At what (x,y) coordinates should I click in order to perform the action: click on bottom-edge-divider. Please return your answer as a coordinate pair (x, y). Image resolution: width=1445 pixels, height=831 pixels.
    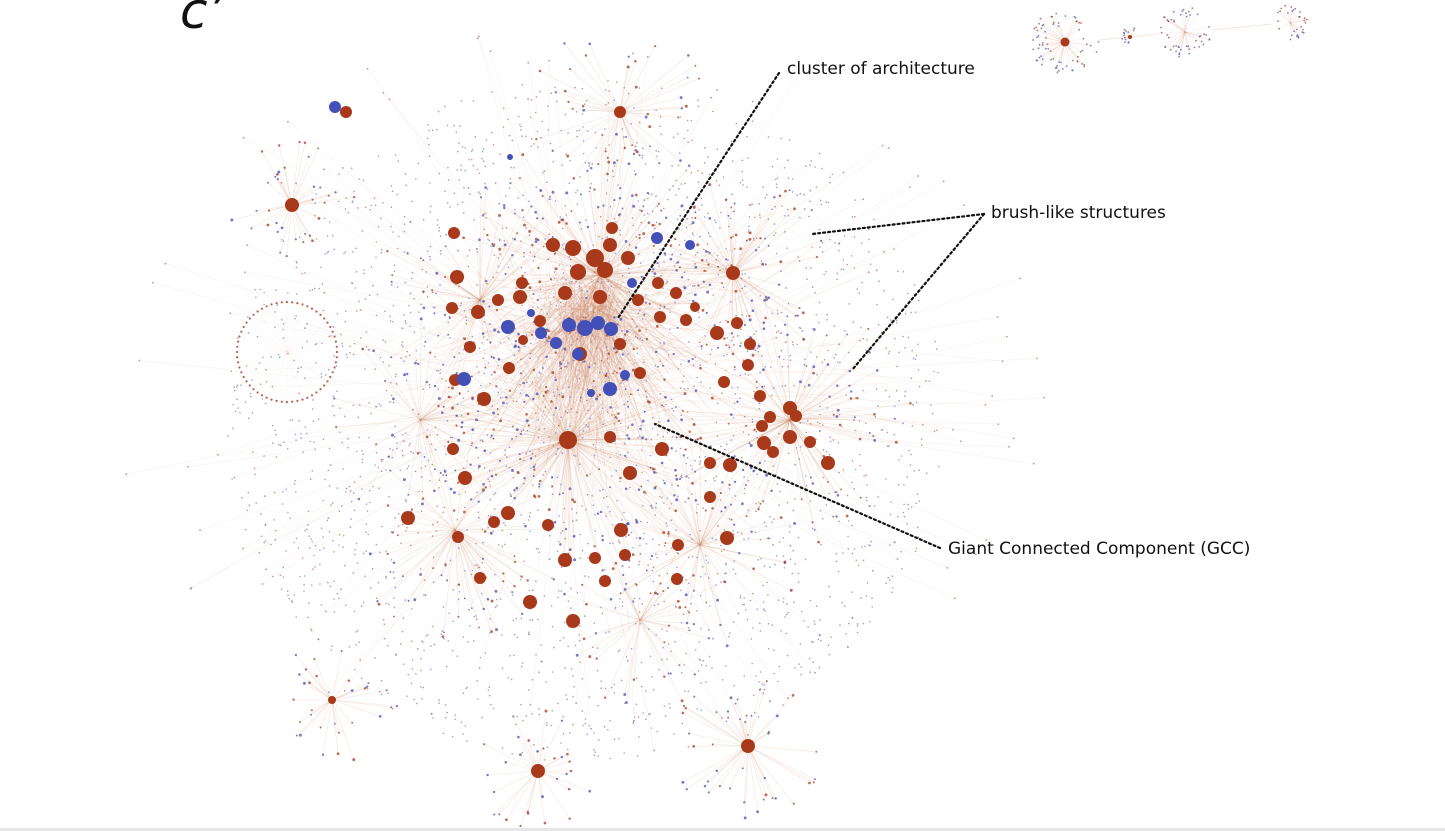
    Looking at the image, I should click on (722, 829).